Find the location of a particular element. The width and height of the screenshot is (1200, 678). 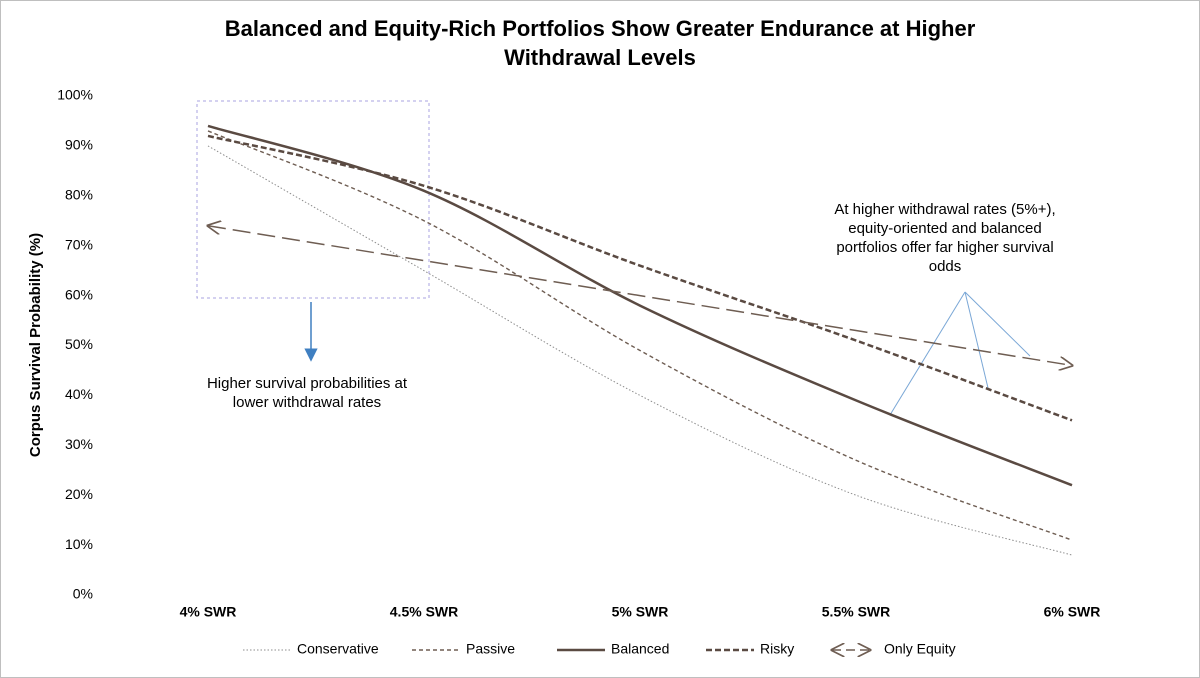

series-line is located at coordinates (640, 296).